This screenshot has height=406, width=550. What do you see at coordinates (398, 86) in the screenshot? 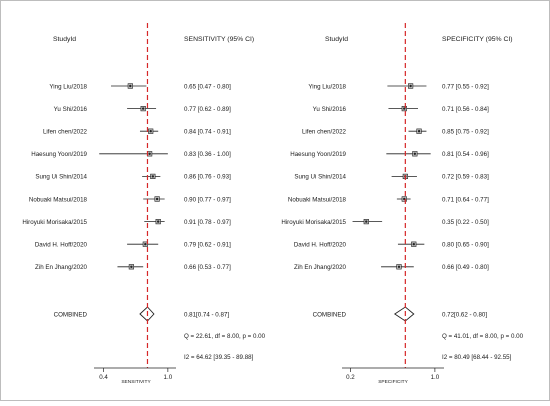
I see `specificity-study-row: Ying Liu/2018 0.77 [0.55 - 0.92]` at bounding box center [398, 86].